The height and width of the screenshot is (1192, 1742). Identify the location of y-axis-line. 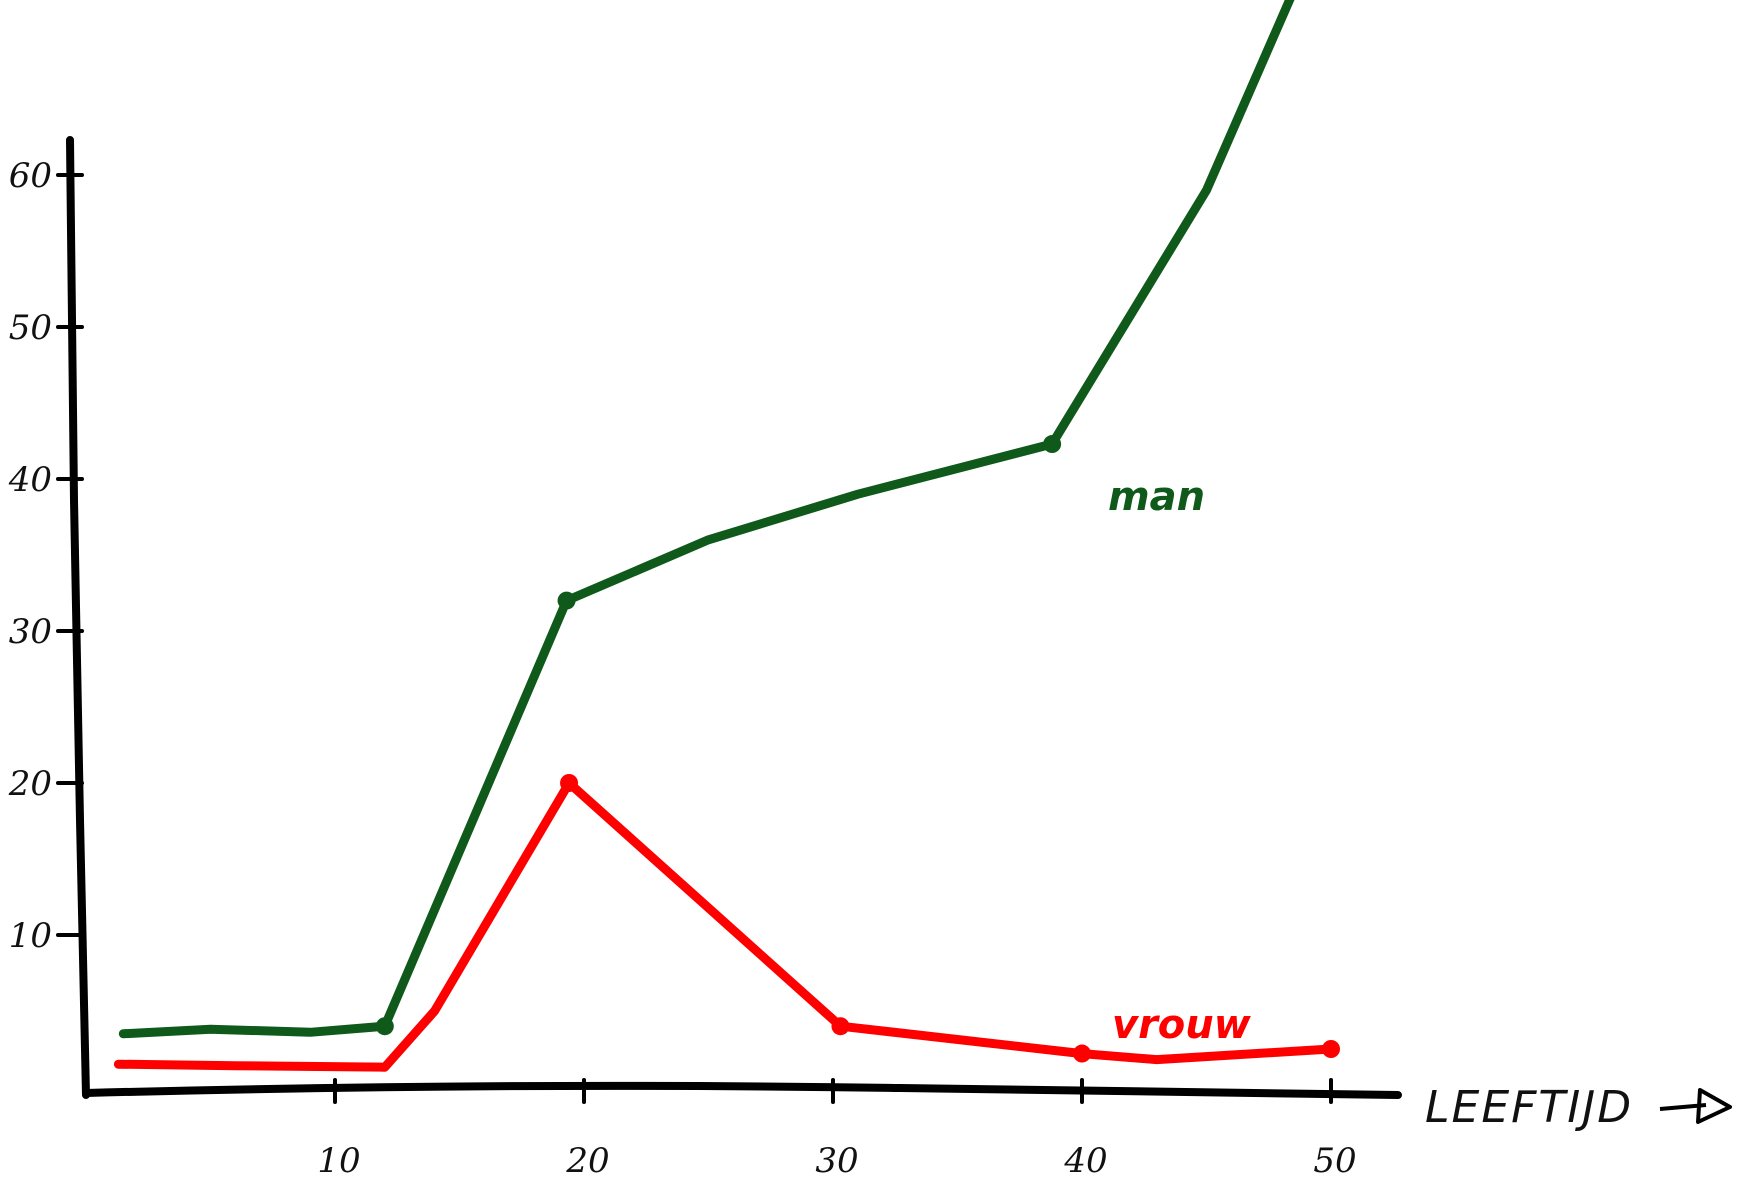
(78, 617).